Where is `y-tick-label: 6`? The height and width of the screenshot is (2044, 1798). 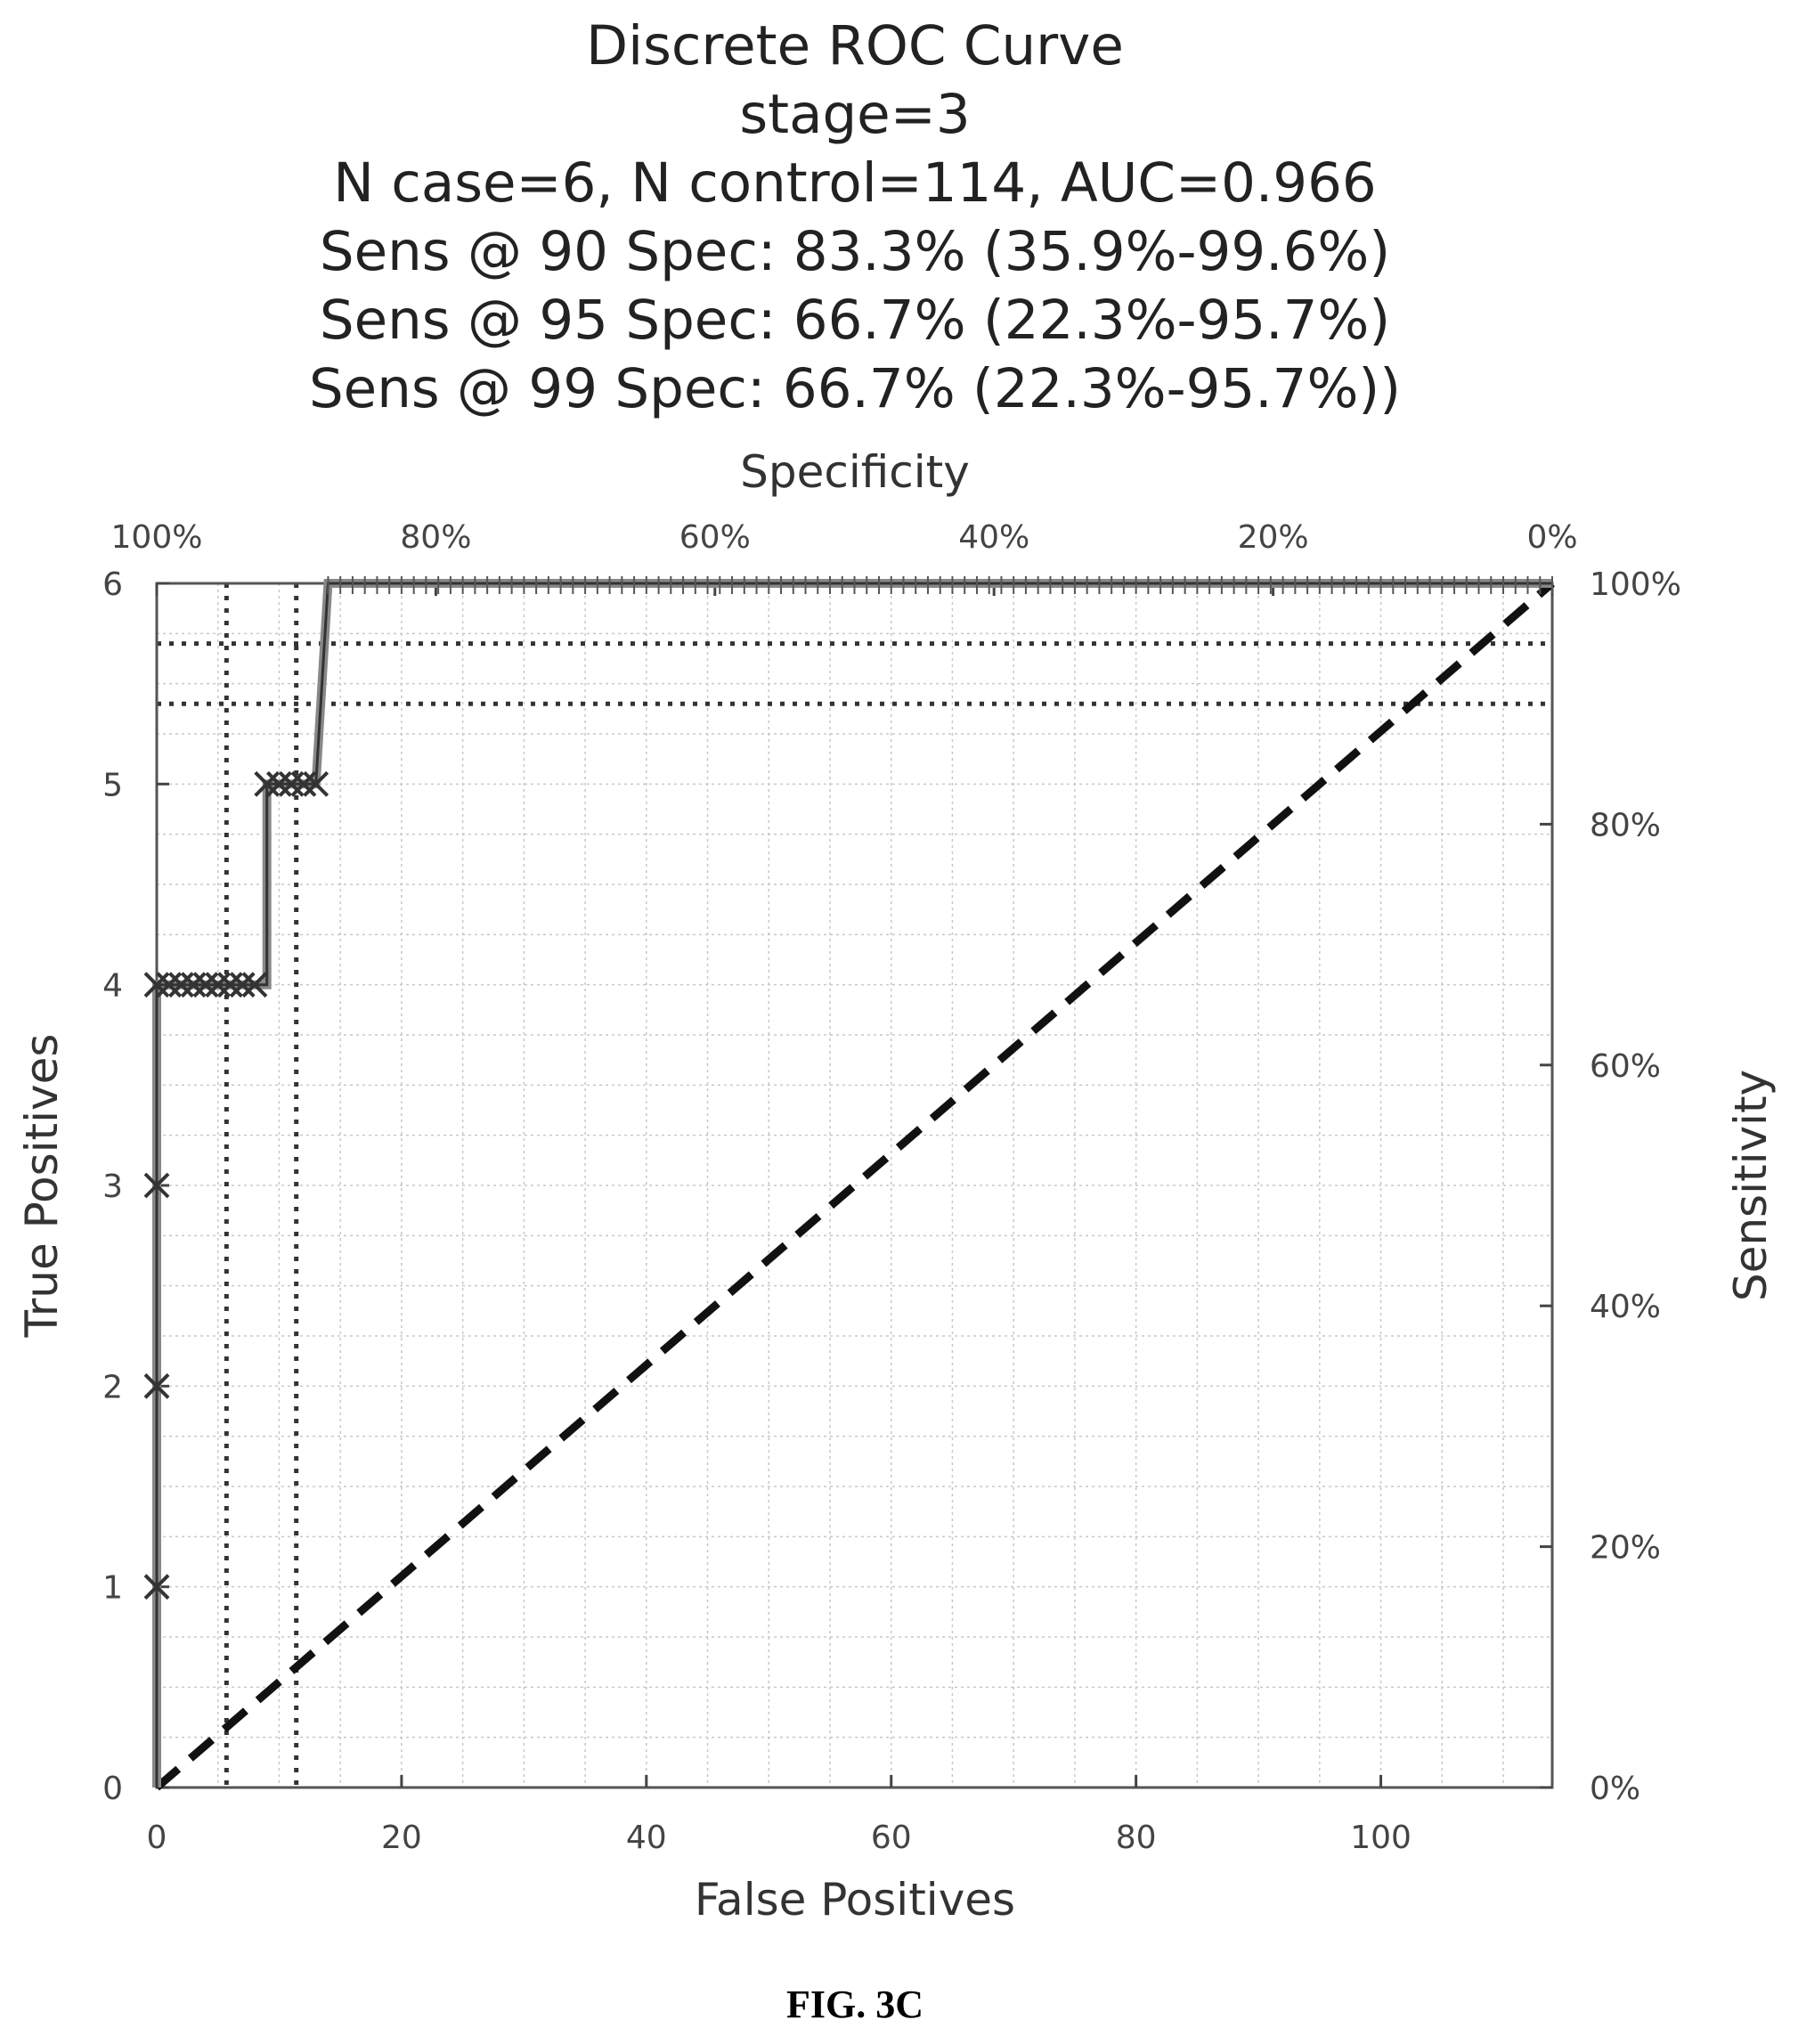
y-tick-label: 6 is located at coordinates (112, 585).